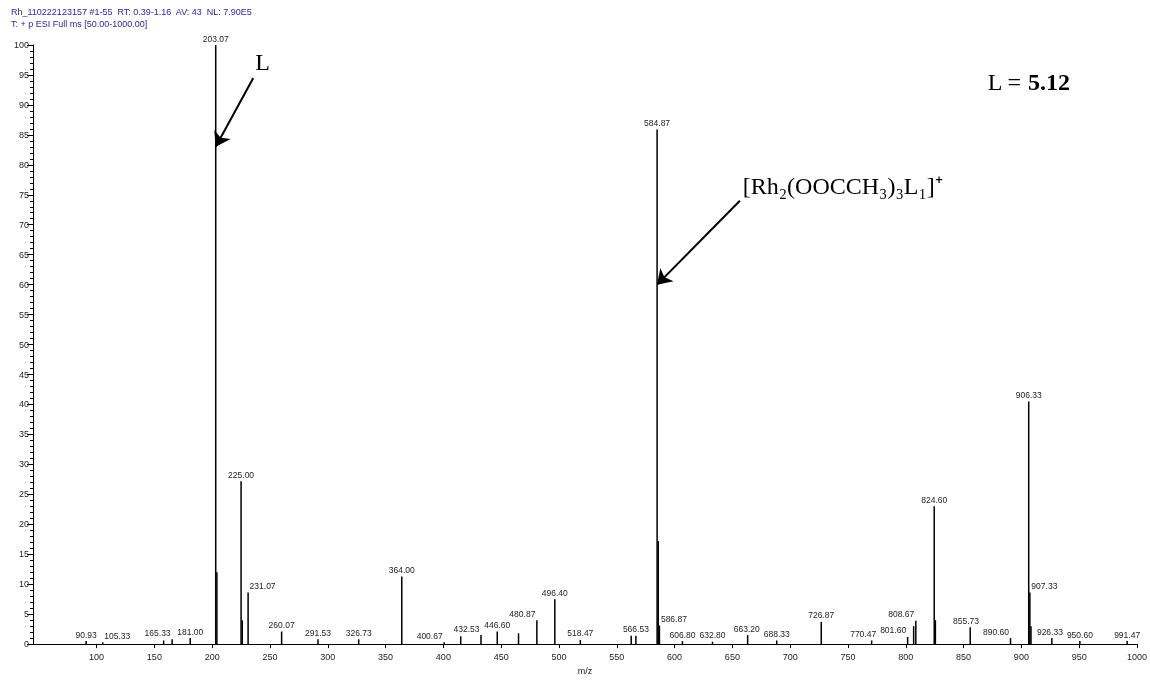  What do you see at coordinates (190, 631) in the screenshot?
I see `annotation: 181.00` at bounding box center [190, 631].